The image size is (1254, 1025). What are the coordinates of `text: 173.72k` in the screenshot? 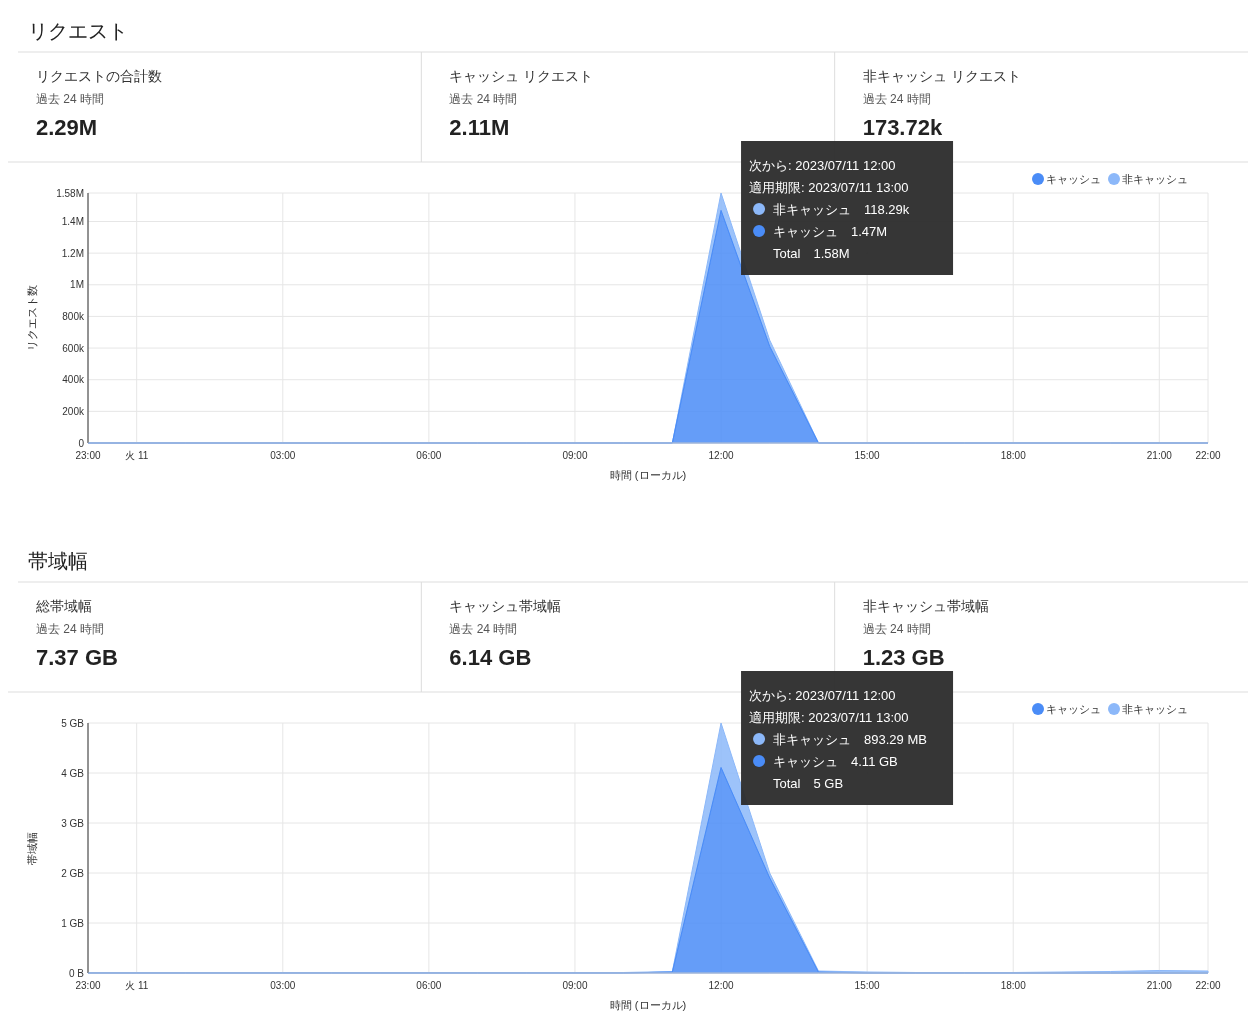 It's located at (902, 127).